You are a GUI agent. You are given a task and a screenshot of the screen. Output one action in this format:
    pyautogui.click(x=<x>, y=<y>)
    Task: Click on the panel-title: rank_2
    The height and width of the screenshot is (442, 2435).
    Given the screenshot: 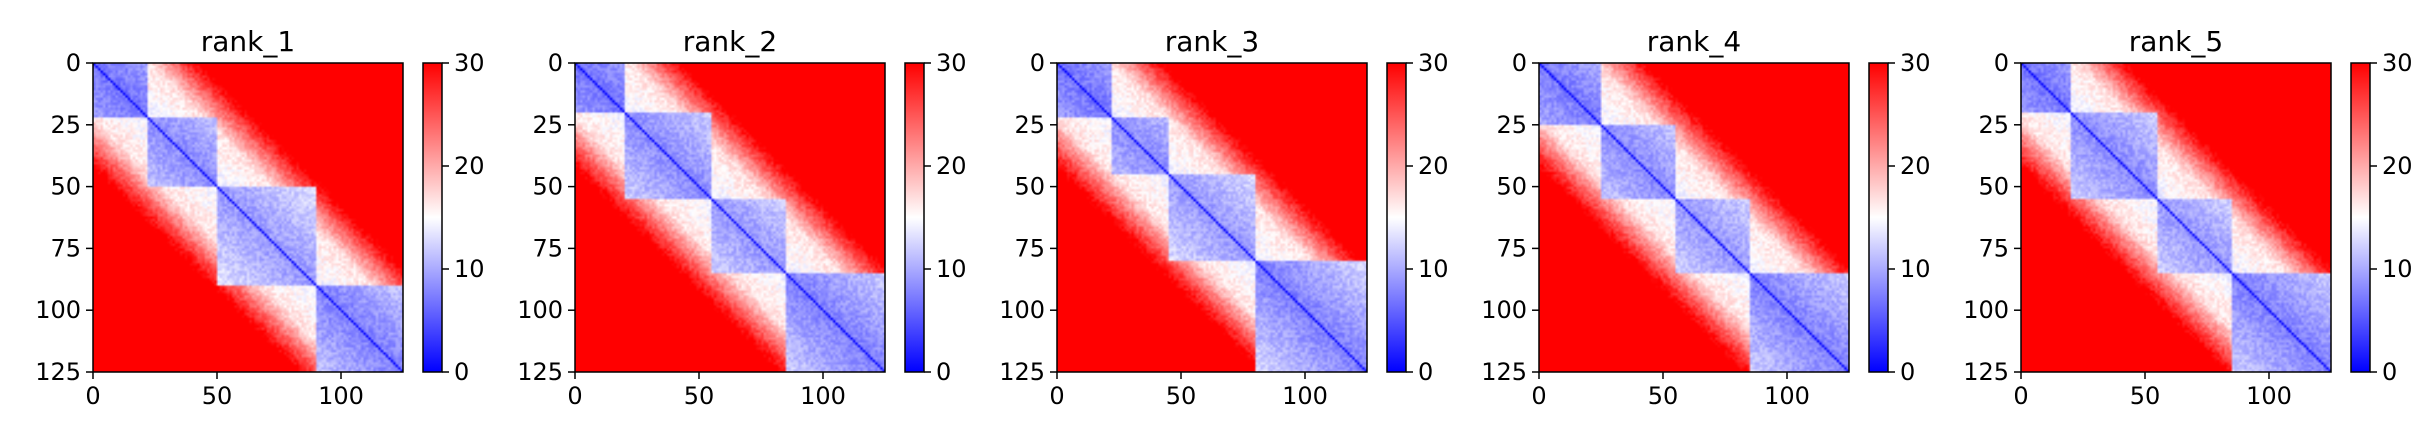 What is the action you would take?
    pyautogui.click(x=730, y=41)
    